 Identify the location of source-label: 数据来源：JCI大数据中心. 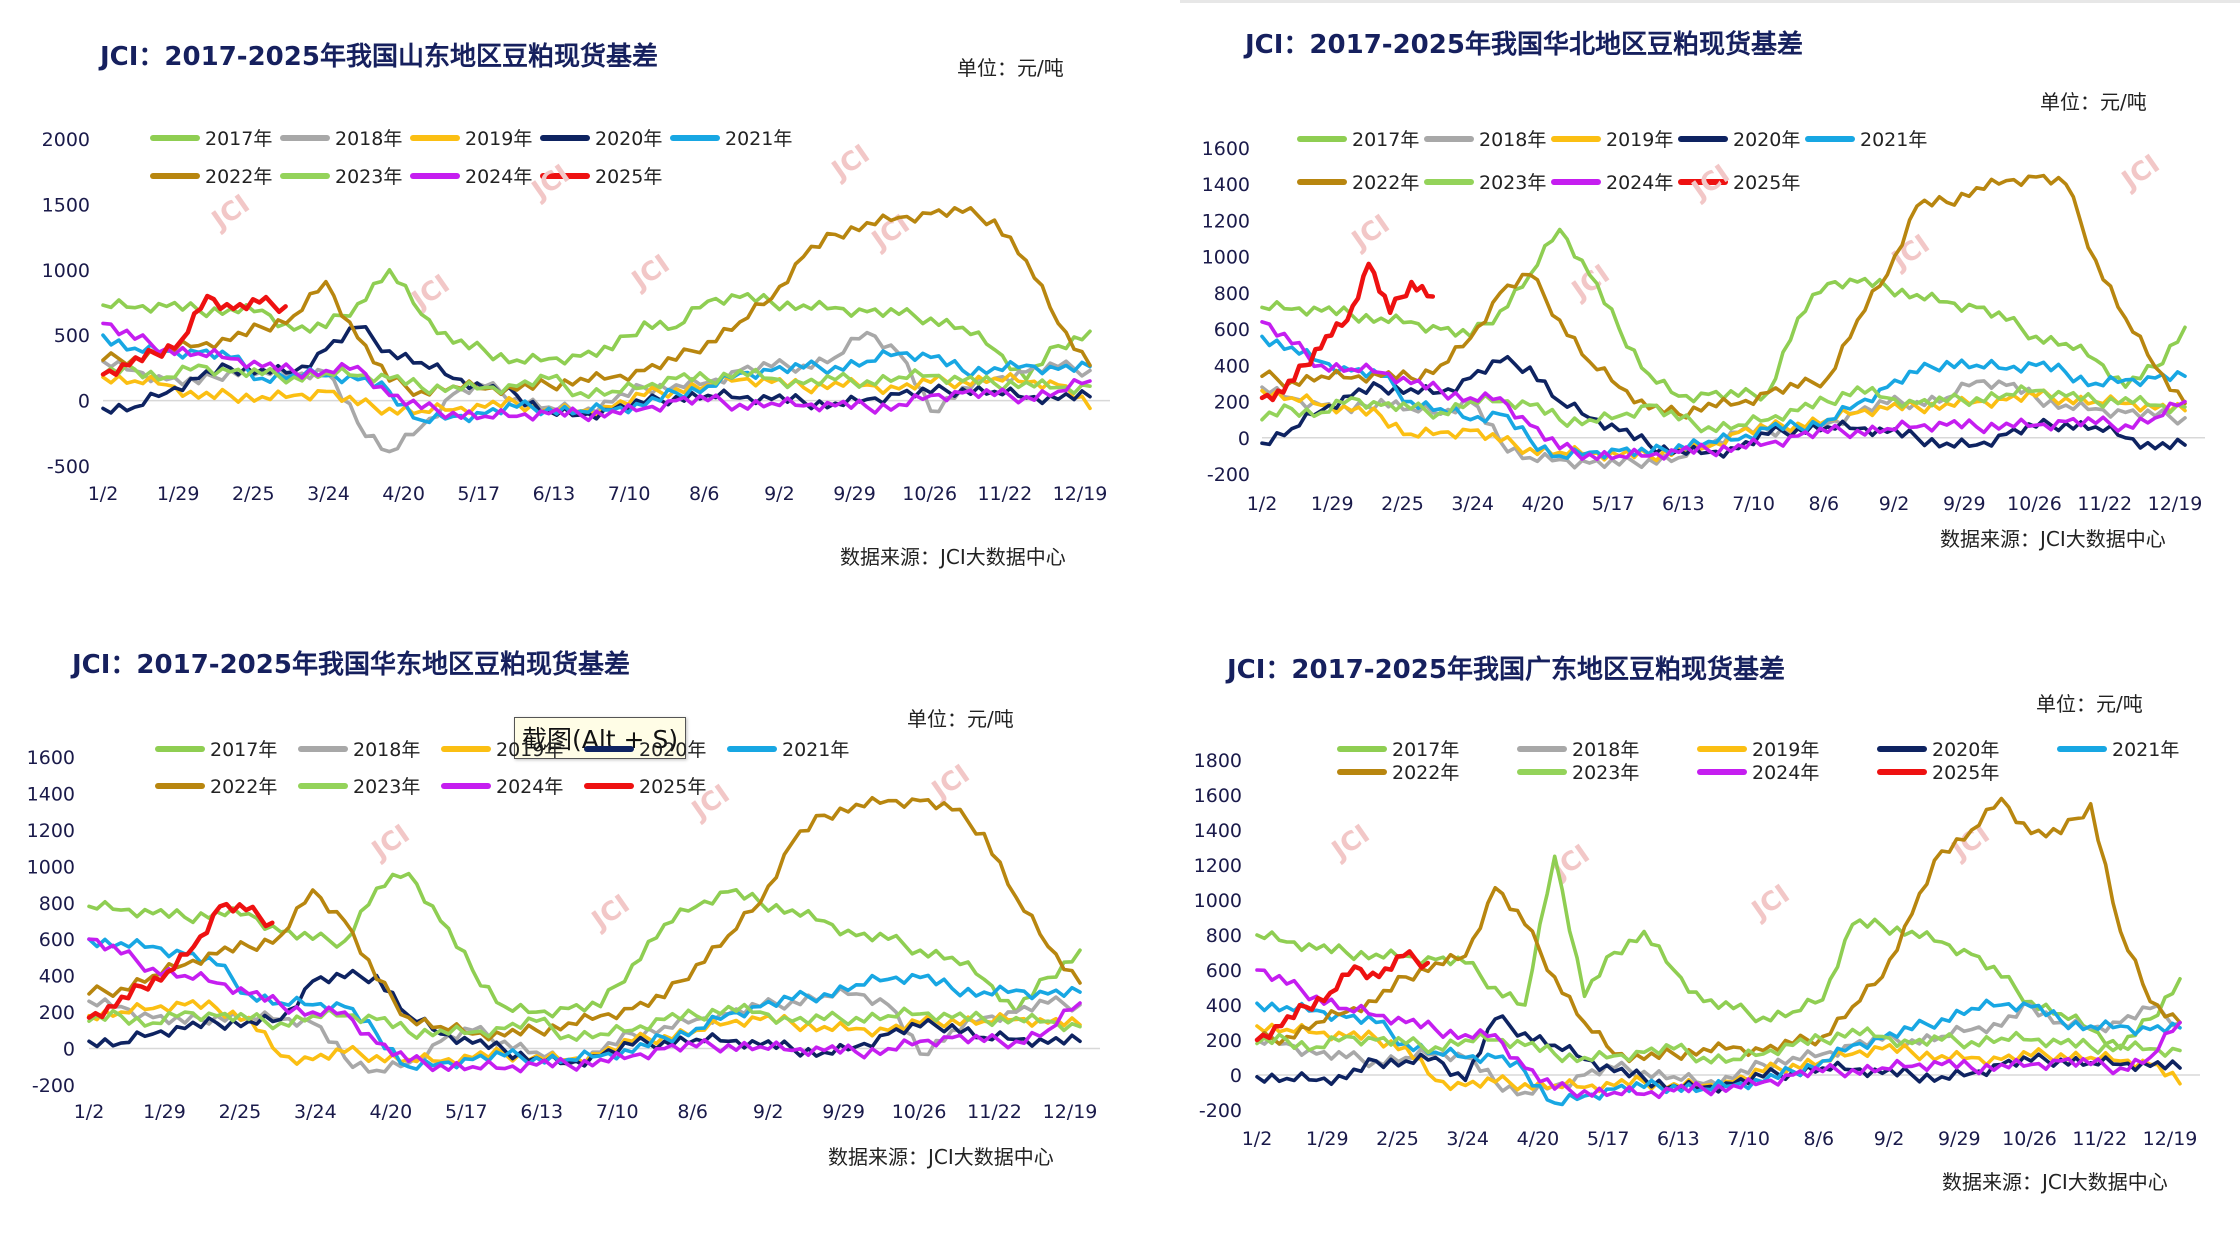
(953, 557).